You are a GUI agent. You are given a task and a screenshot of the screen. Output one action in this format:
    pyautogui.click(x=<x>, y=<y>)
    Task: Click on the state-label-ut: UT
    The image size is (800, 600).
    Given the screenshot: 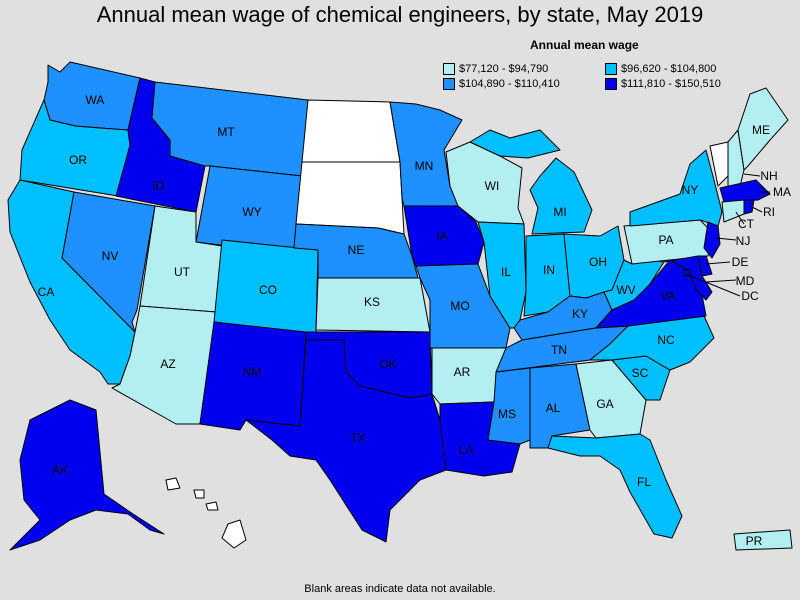 What is the action you would take?
    pyautogui.click(x=182, y=272)
    